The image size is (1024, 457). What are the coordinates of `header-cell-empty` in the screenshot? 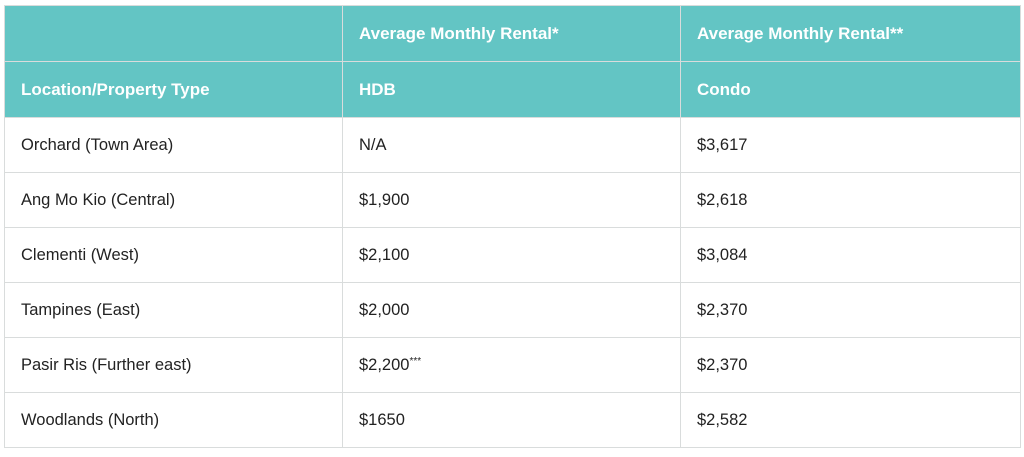 It's located at (173, 33).